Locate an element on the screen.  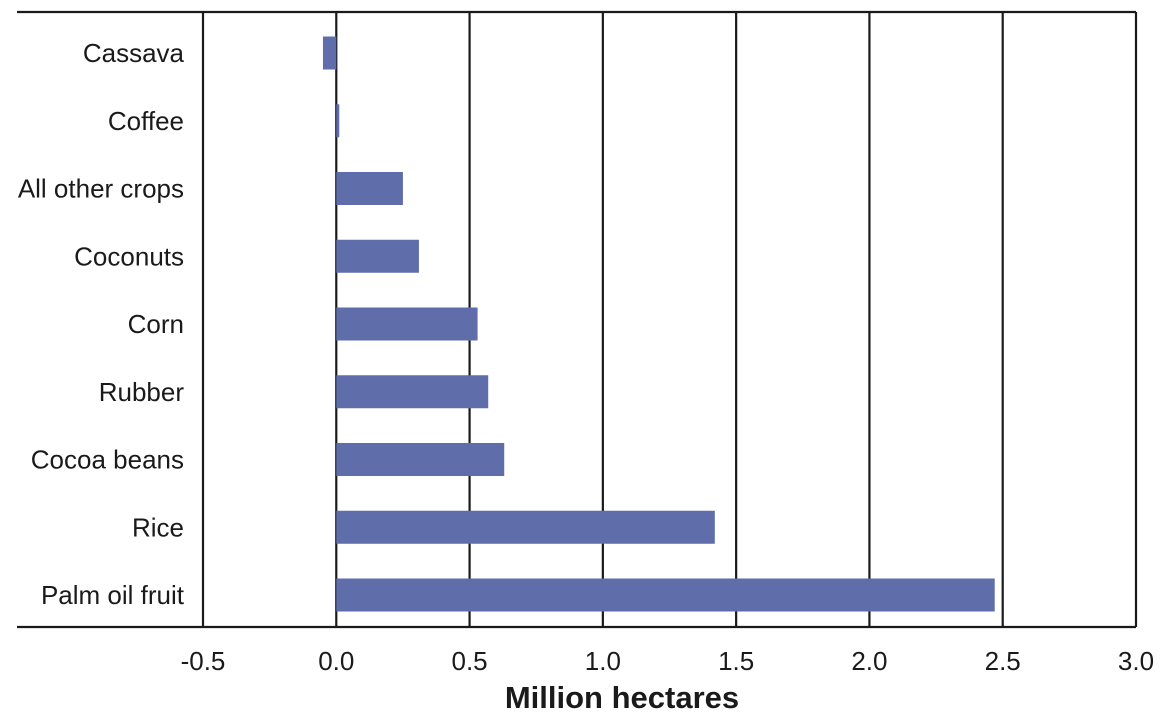
bar-cassava is located at coordinates (329, 53).